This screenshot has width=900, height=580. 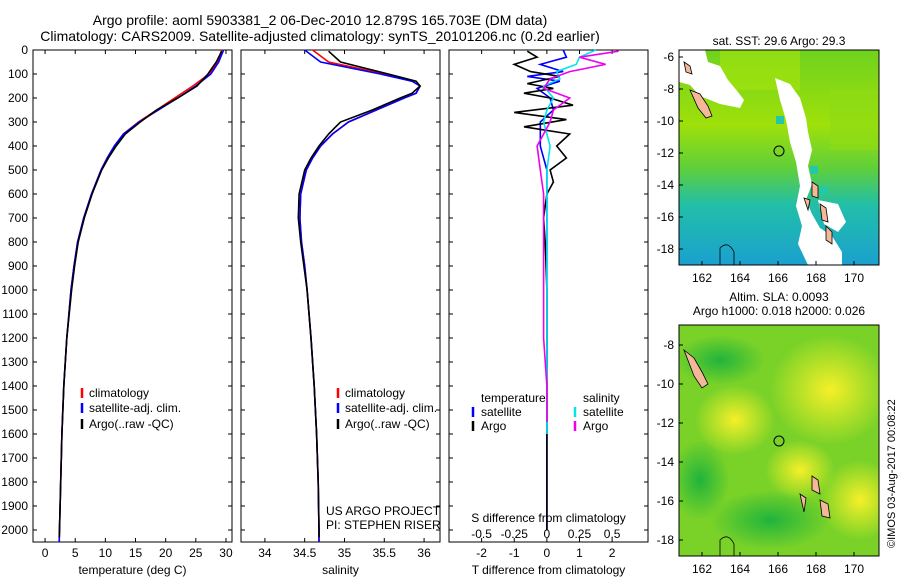 What do you see at coordinates (668, 345) in the screenshot?
I see `sla-map-ytick: -8` at bounding box center [668, 345].